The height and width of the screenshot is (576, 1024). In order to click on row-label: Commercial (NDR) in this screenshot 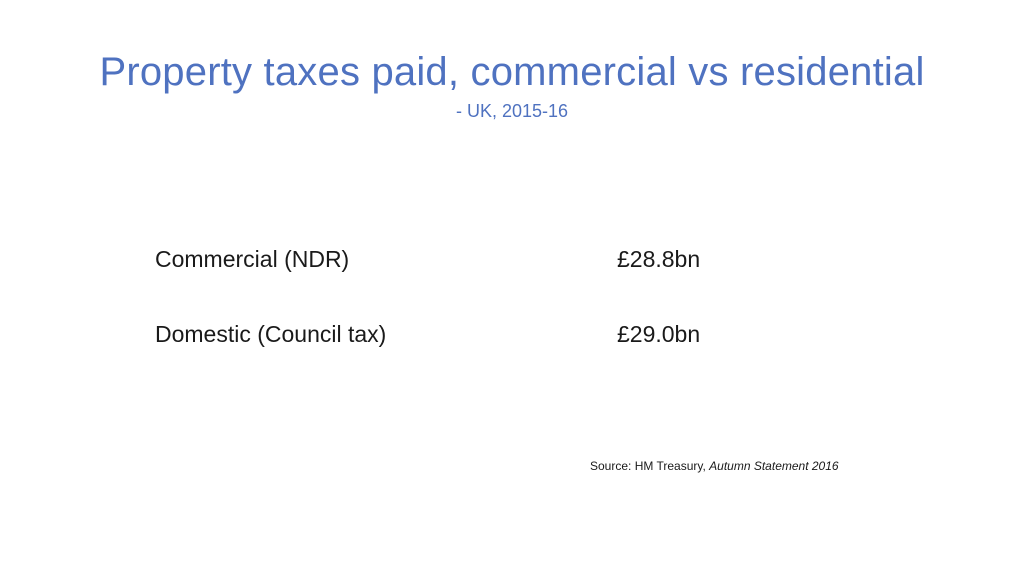, I will do `click(252, 259)`.